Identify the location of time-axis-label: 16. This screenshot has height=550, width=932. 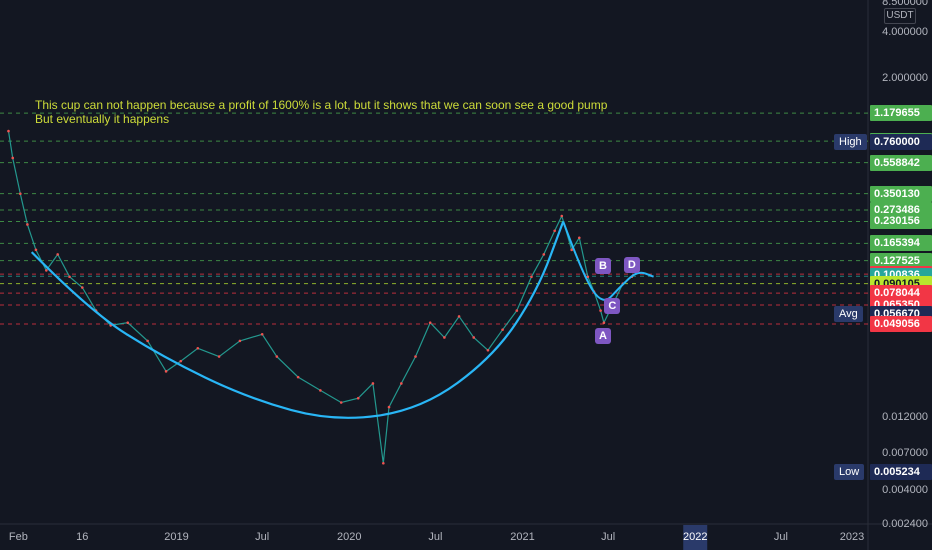
(82, 537).